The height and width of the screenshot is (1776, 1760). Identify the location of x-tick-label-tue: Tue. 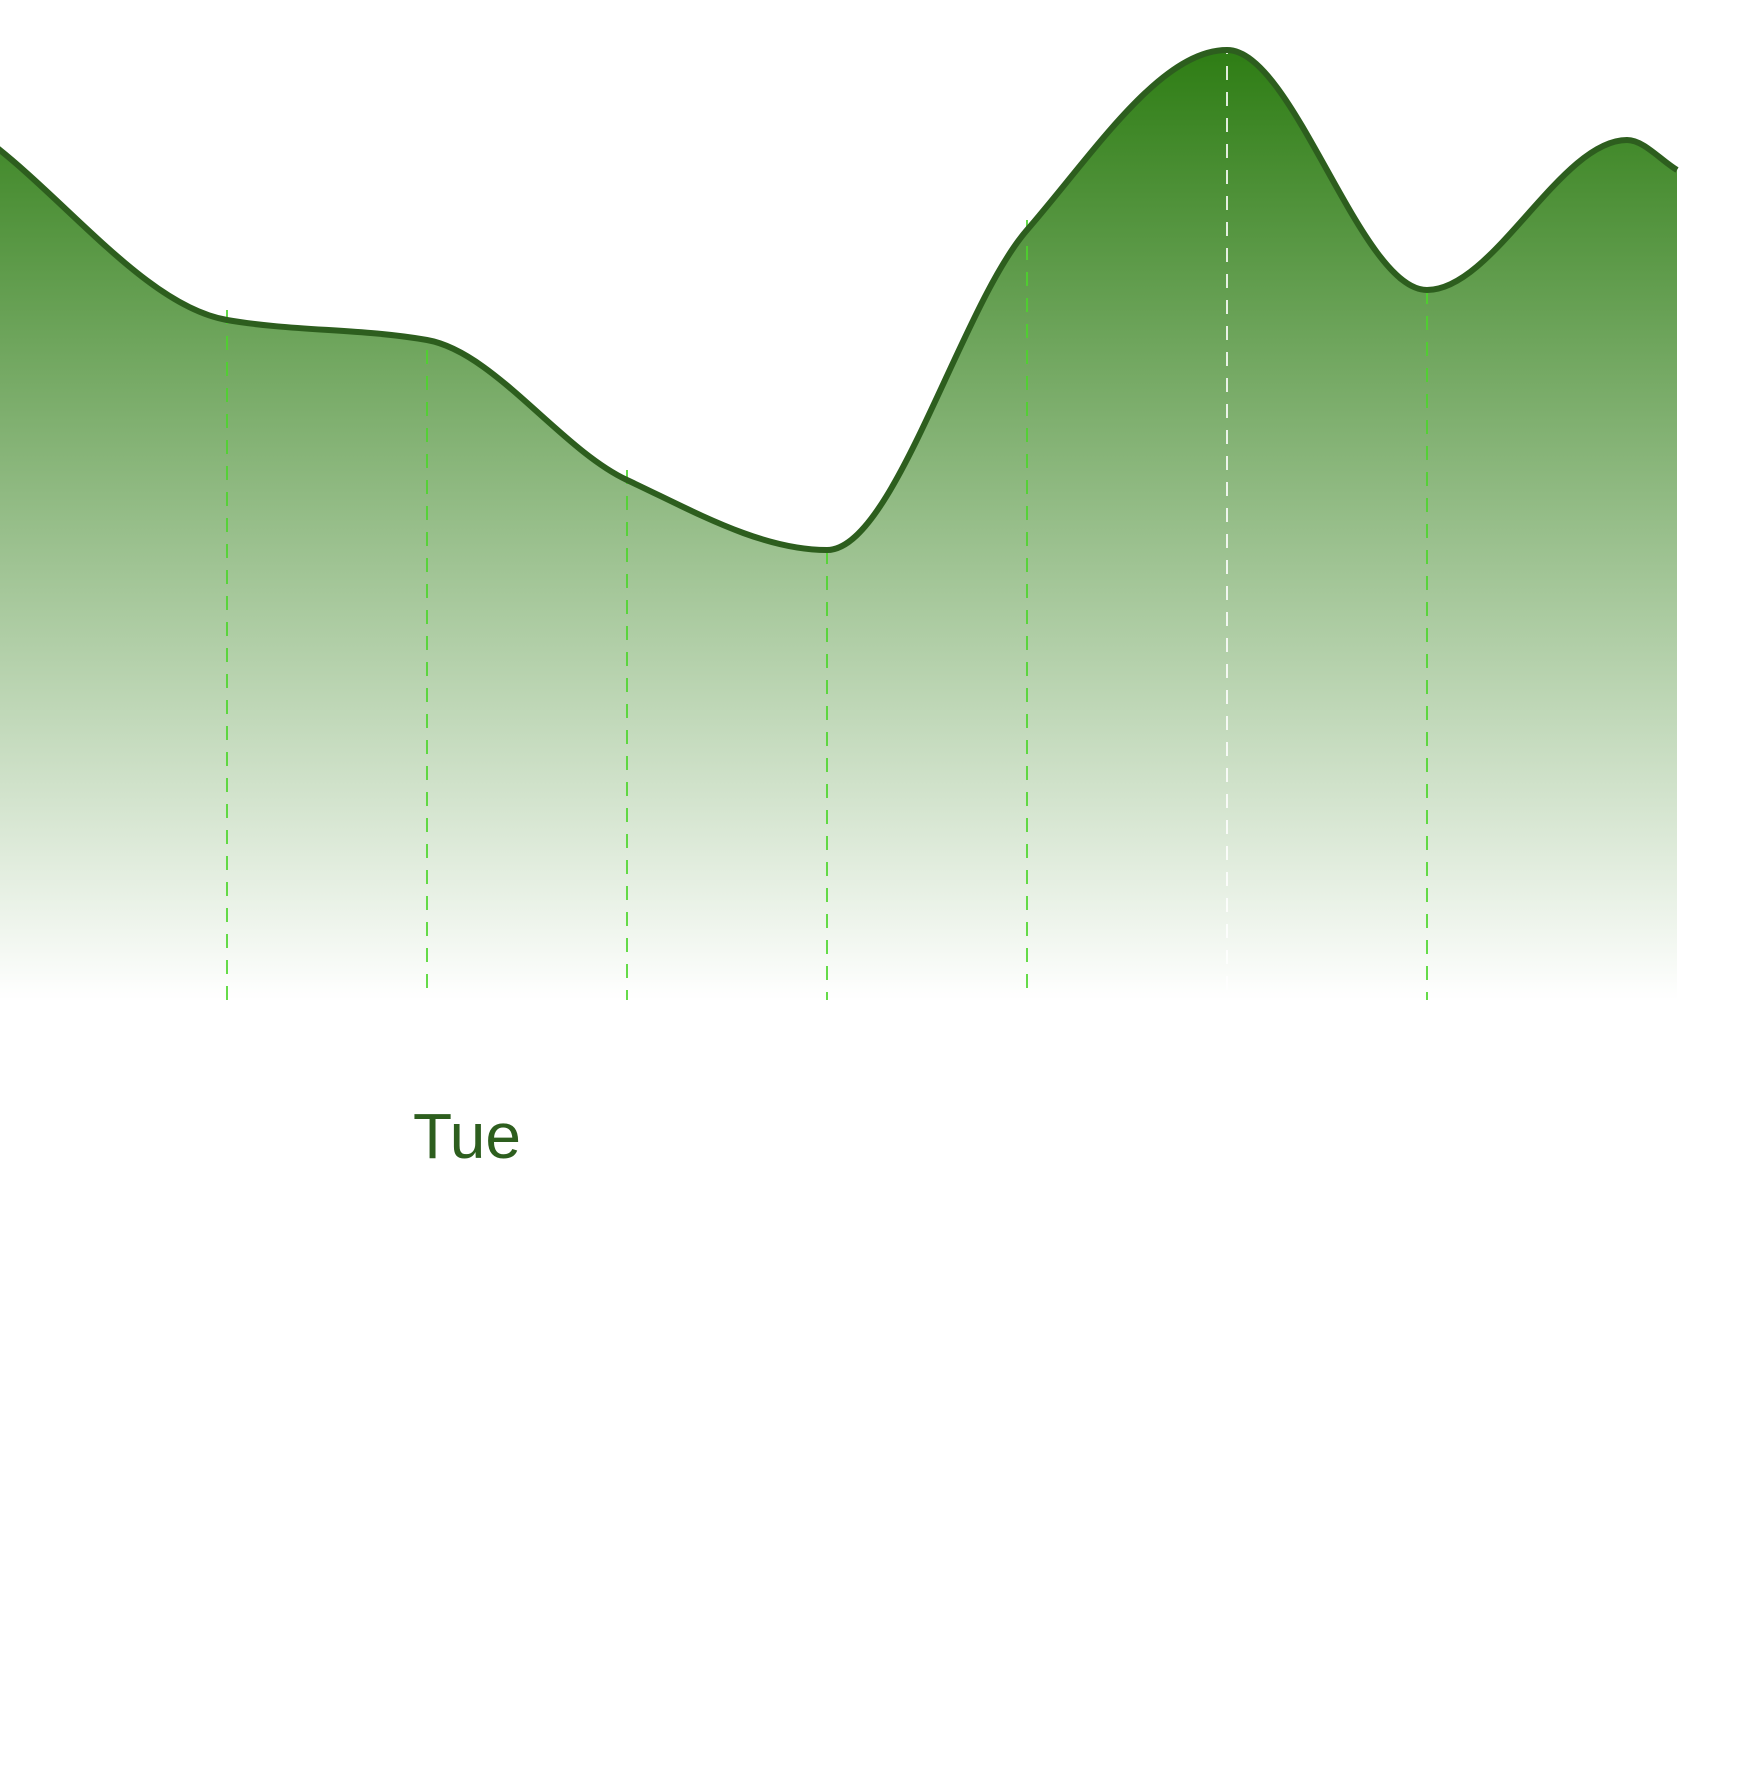
(467, 1136).